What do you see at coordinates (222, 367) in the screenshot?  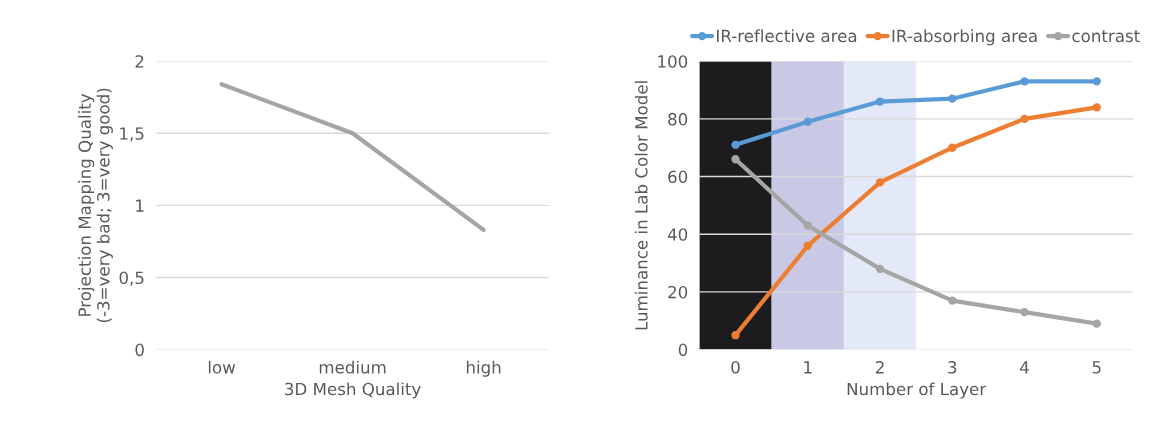 I see `x-tick-label: low` at bounding box center [222, 367].